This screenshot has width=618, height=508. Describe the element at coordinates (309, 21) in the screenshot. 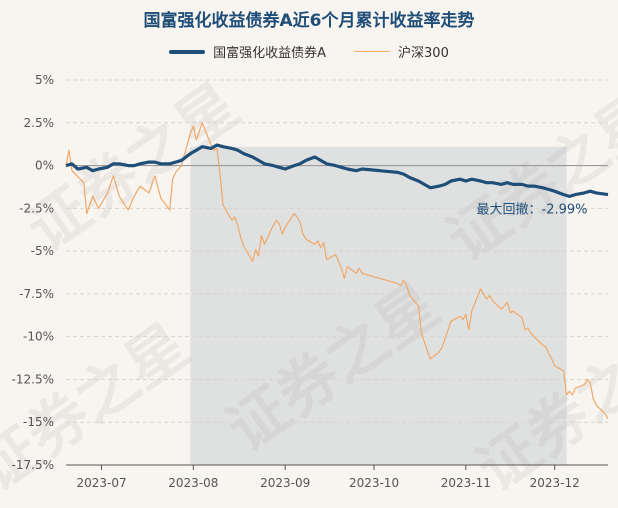

I see `chart-title: 国富强化收益债券A近6个月累计收益率走势` at that location.